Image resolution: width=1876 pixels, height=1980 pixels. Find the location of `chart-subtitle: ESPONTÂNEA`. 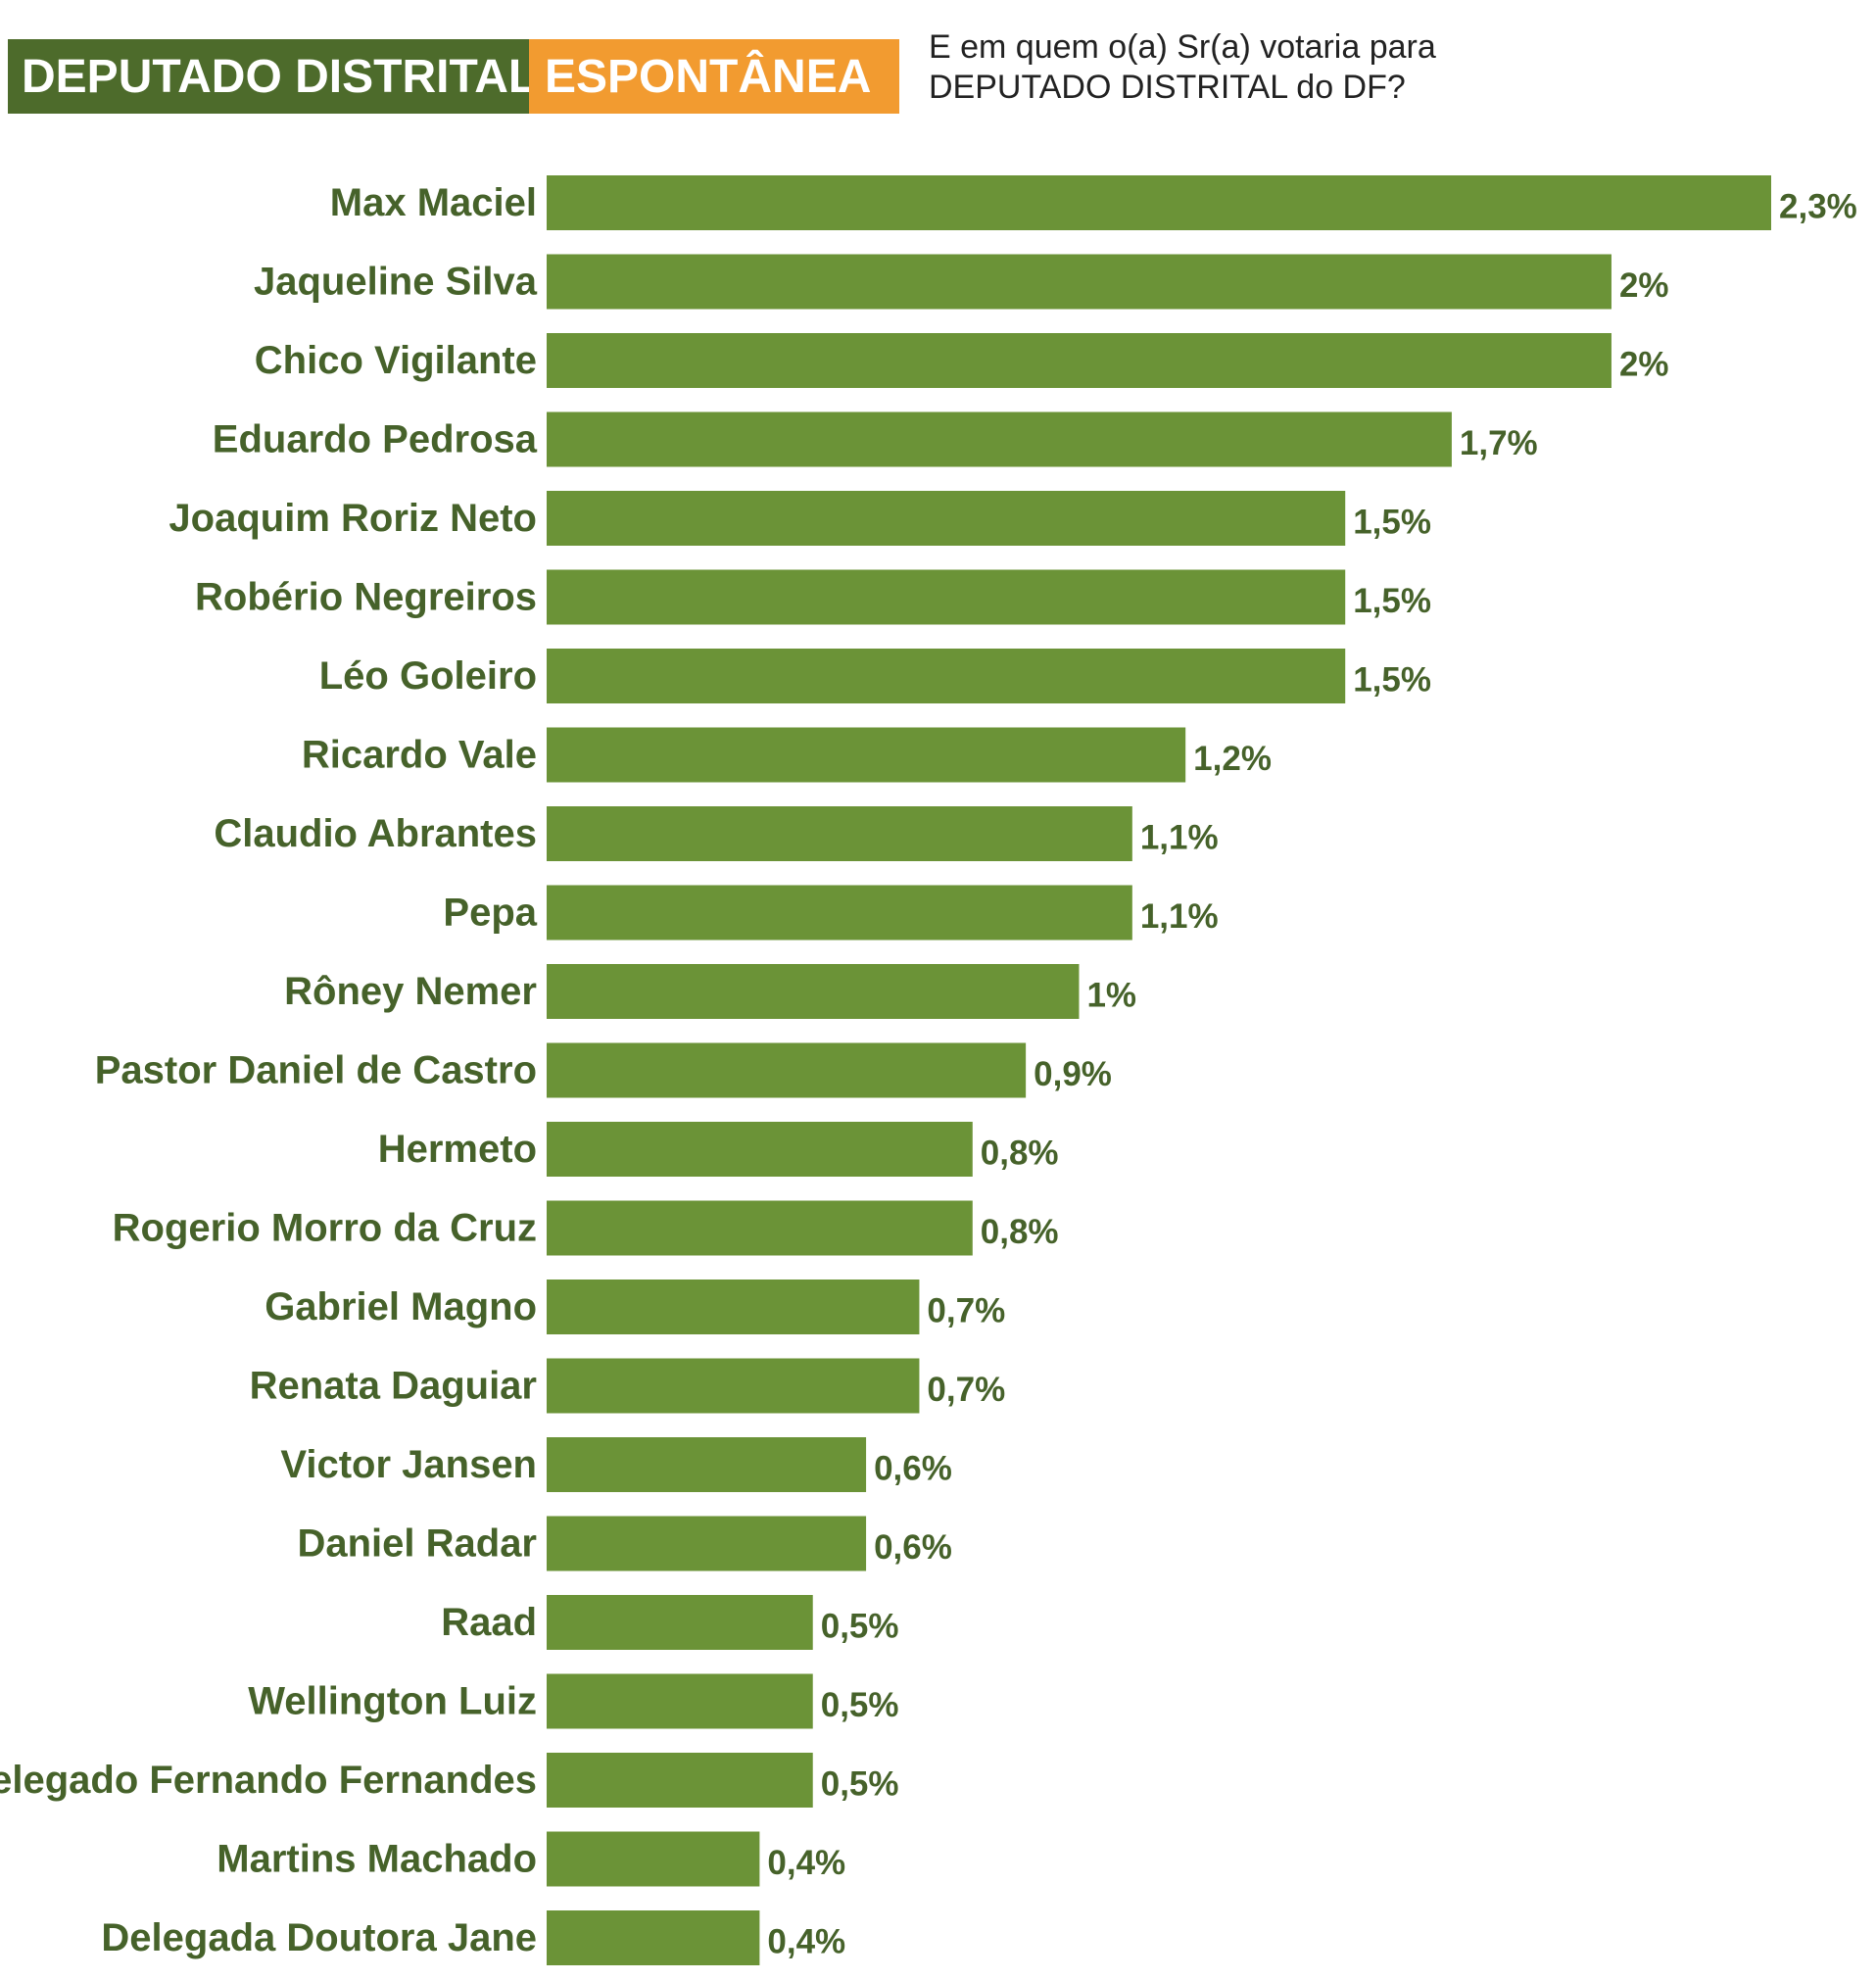

chart-subtitle: ESPONTÂNEA is located at coordinates (709, 76).